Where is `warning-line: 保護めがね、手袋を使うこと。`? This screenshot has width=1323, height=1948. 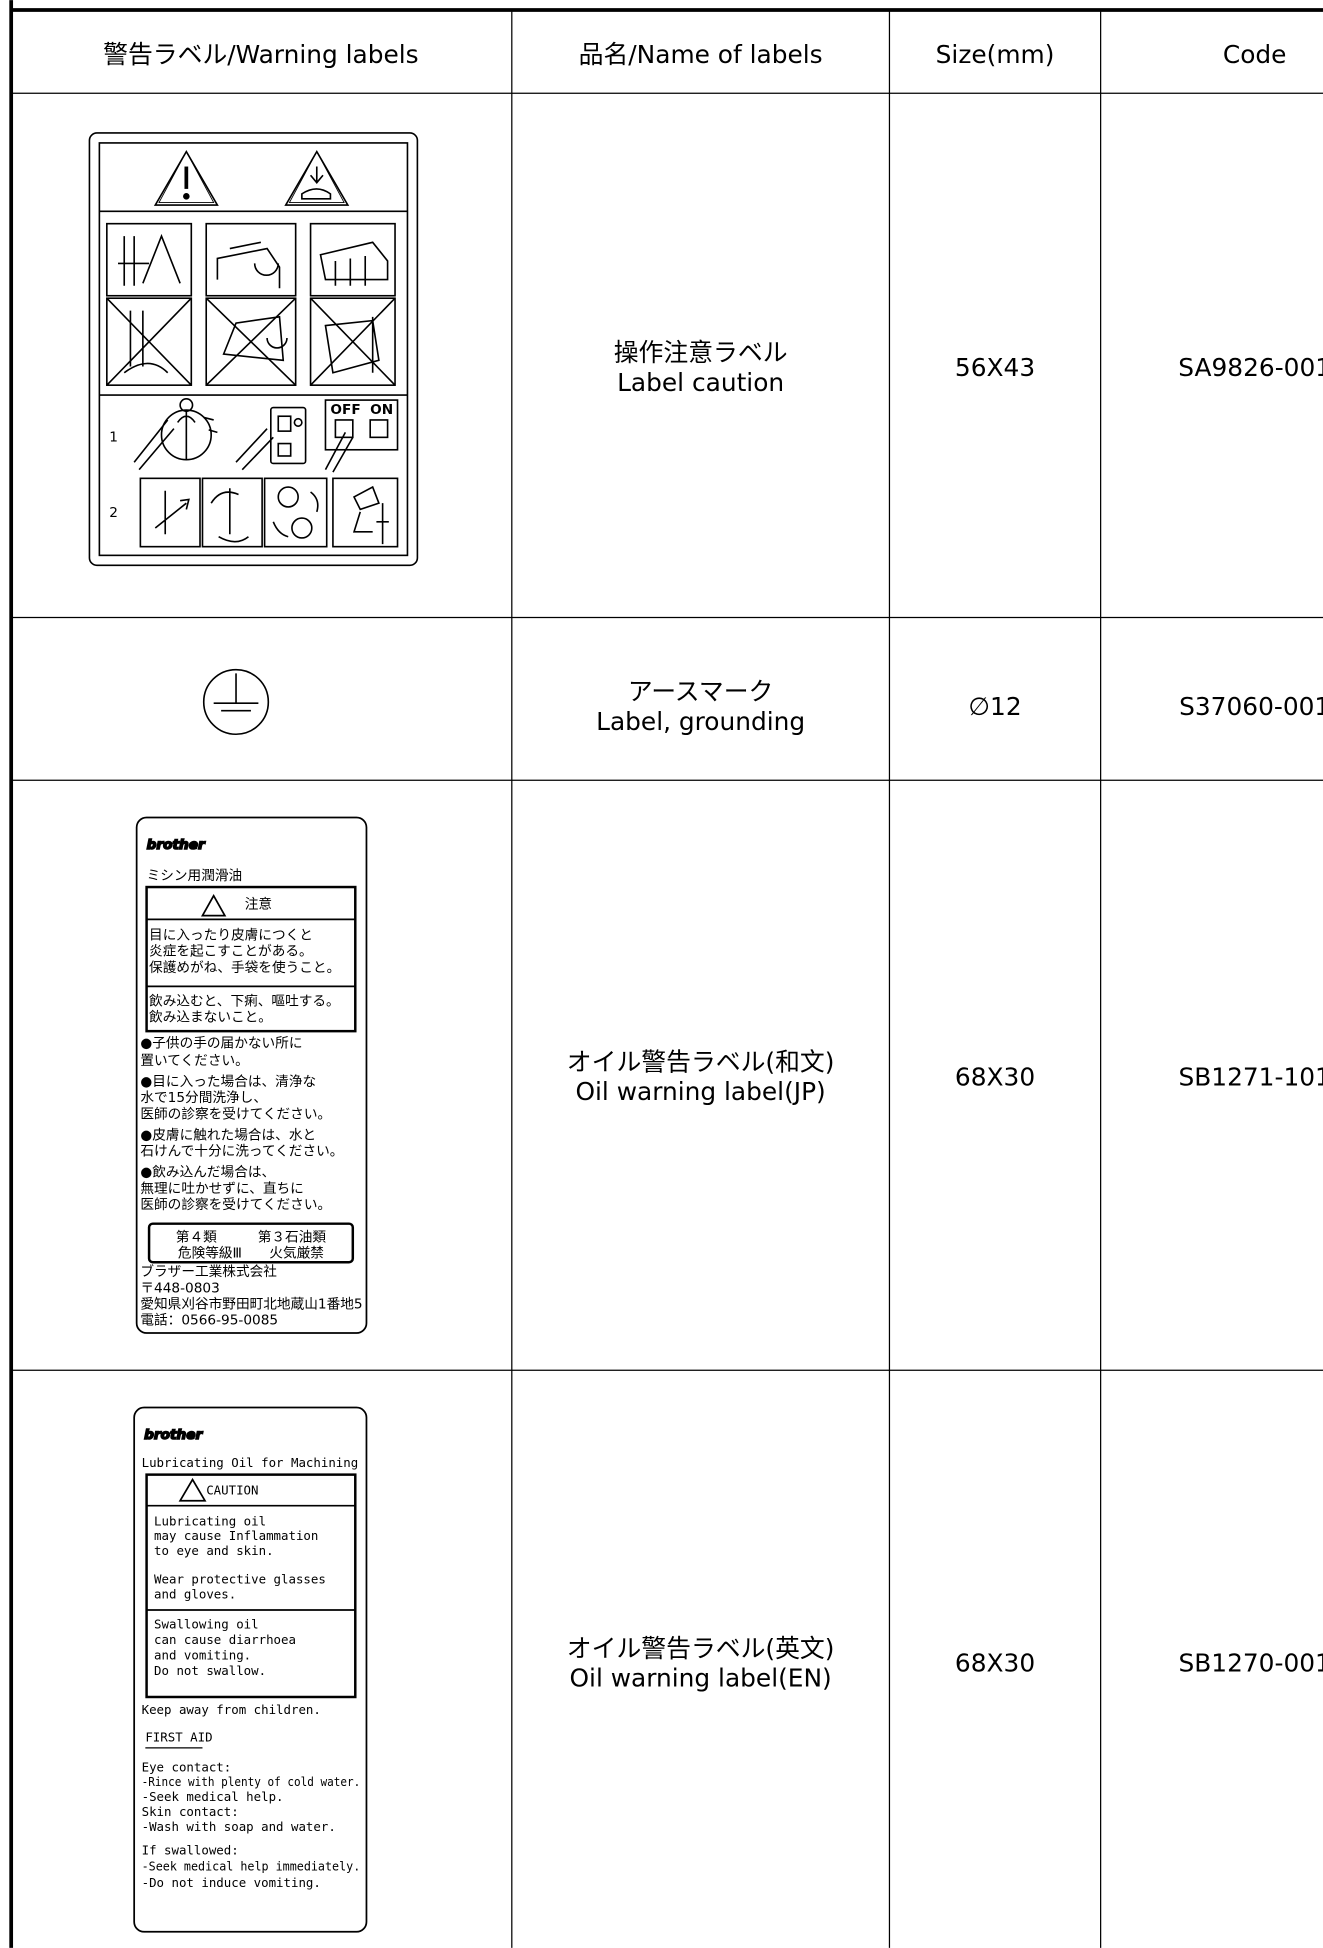 warning-line: 保護めがね、手袋を使うこと。 is located at coordinates (244, 967).